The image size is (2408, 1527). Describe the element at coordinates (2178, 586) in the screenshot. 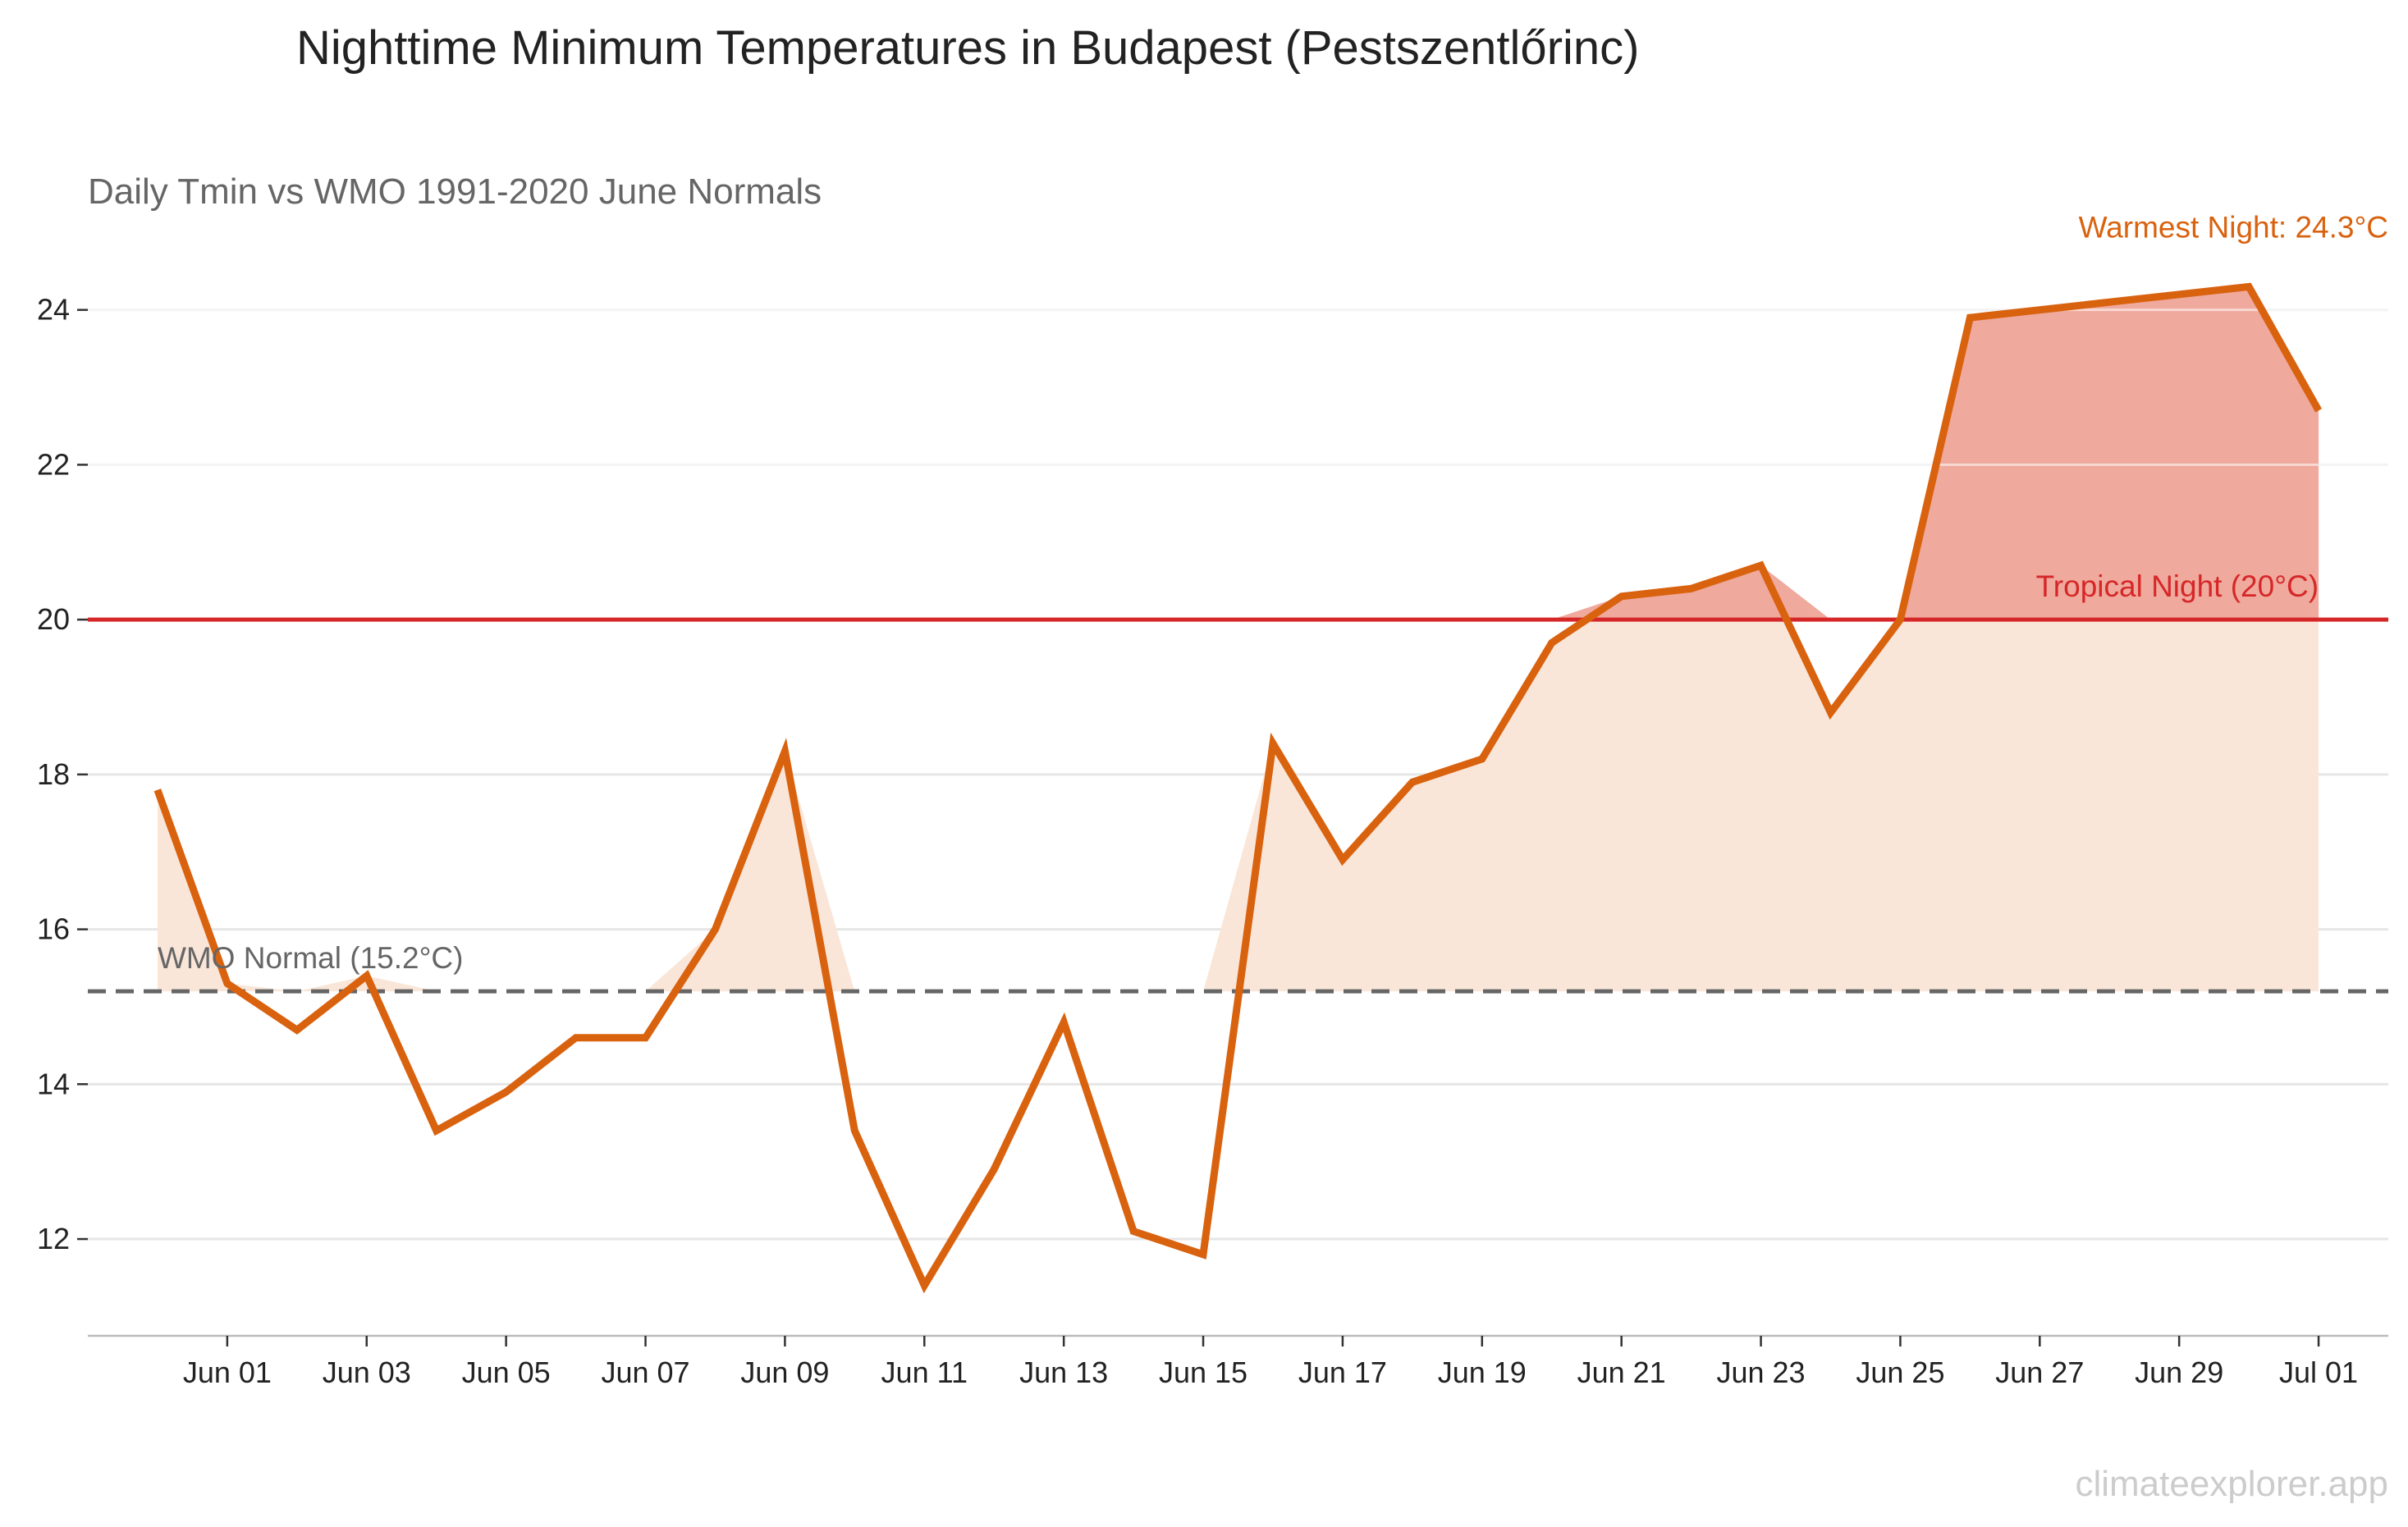

I see `tropical-night-label: Tropical Night (20°C)` at that location.